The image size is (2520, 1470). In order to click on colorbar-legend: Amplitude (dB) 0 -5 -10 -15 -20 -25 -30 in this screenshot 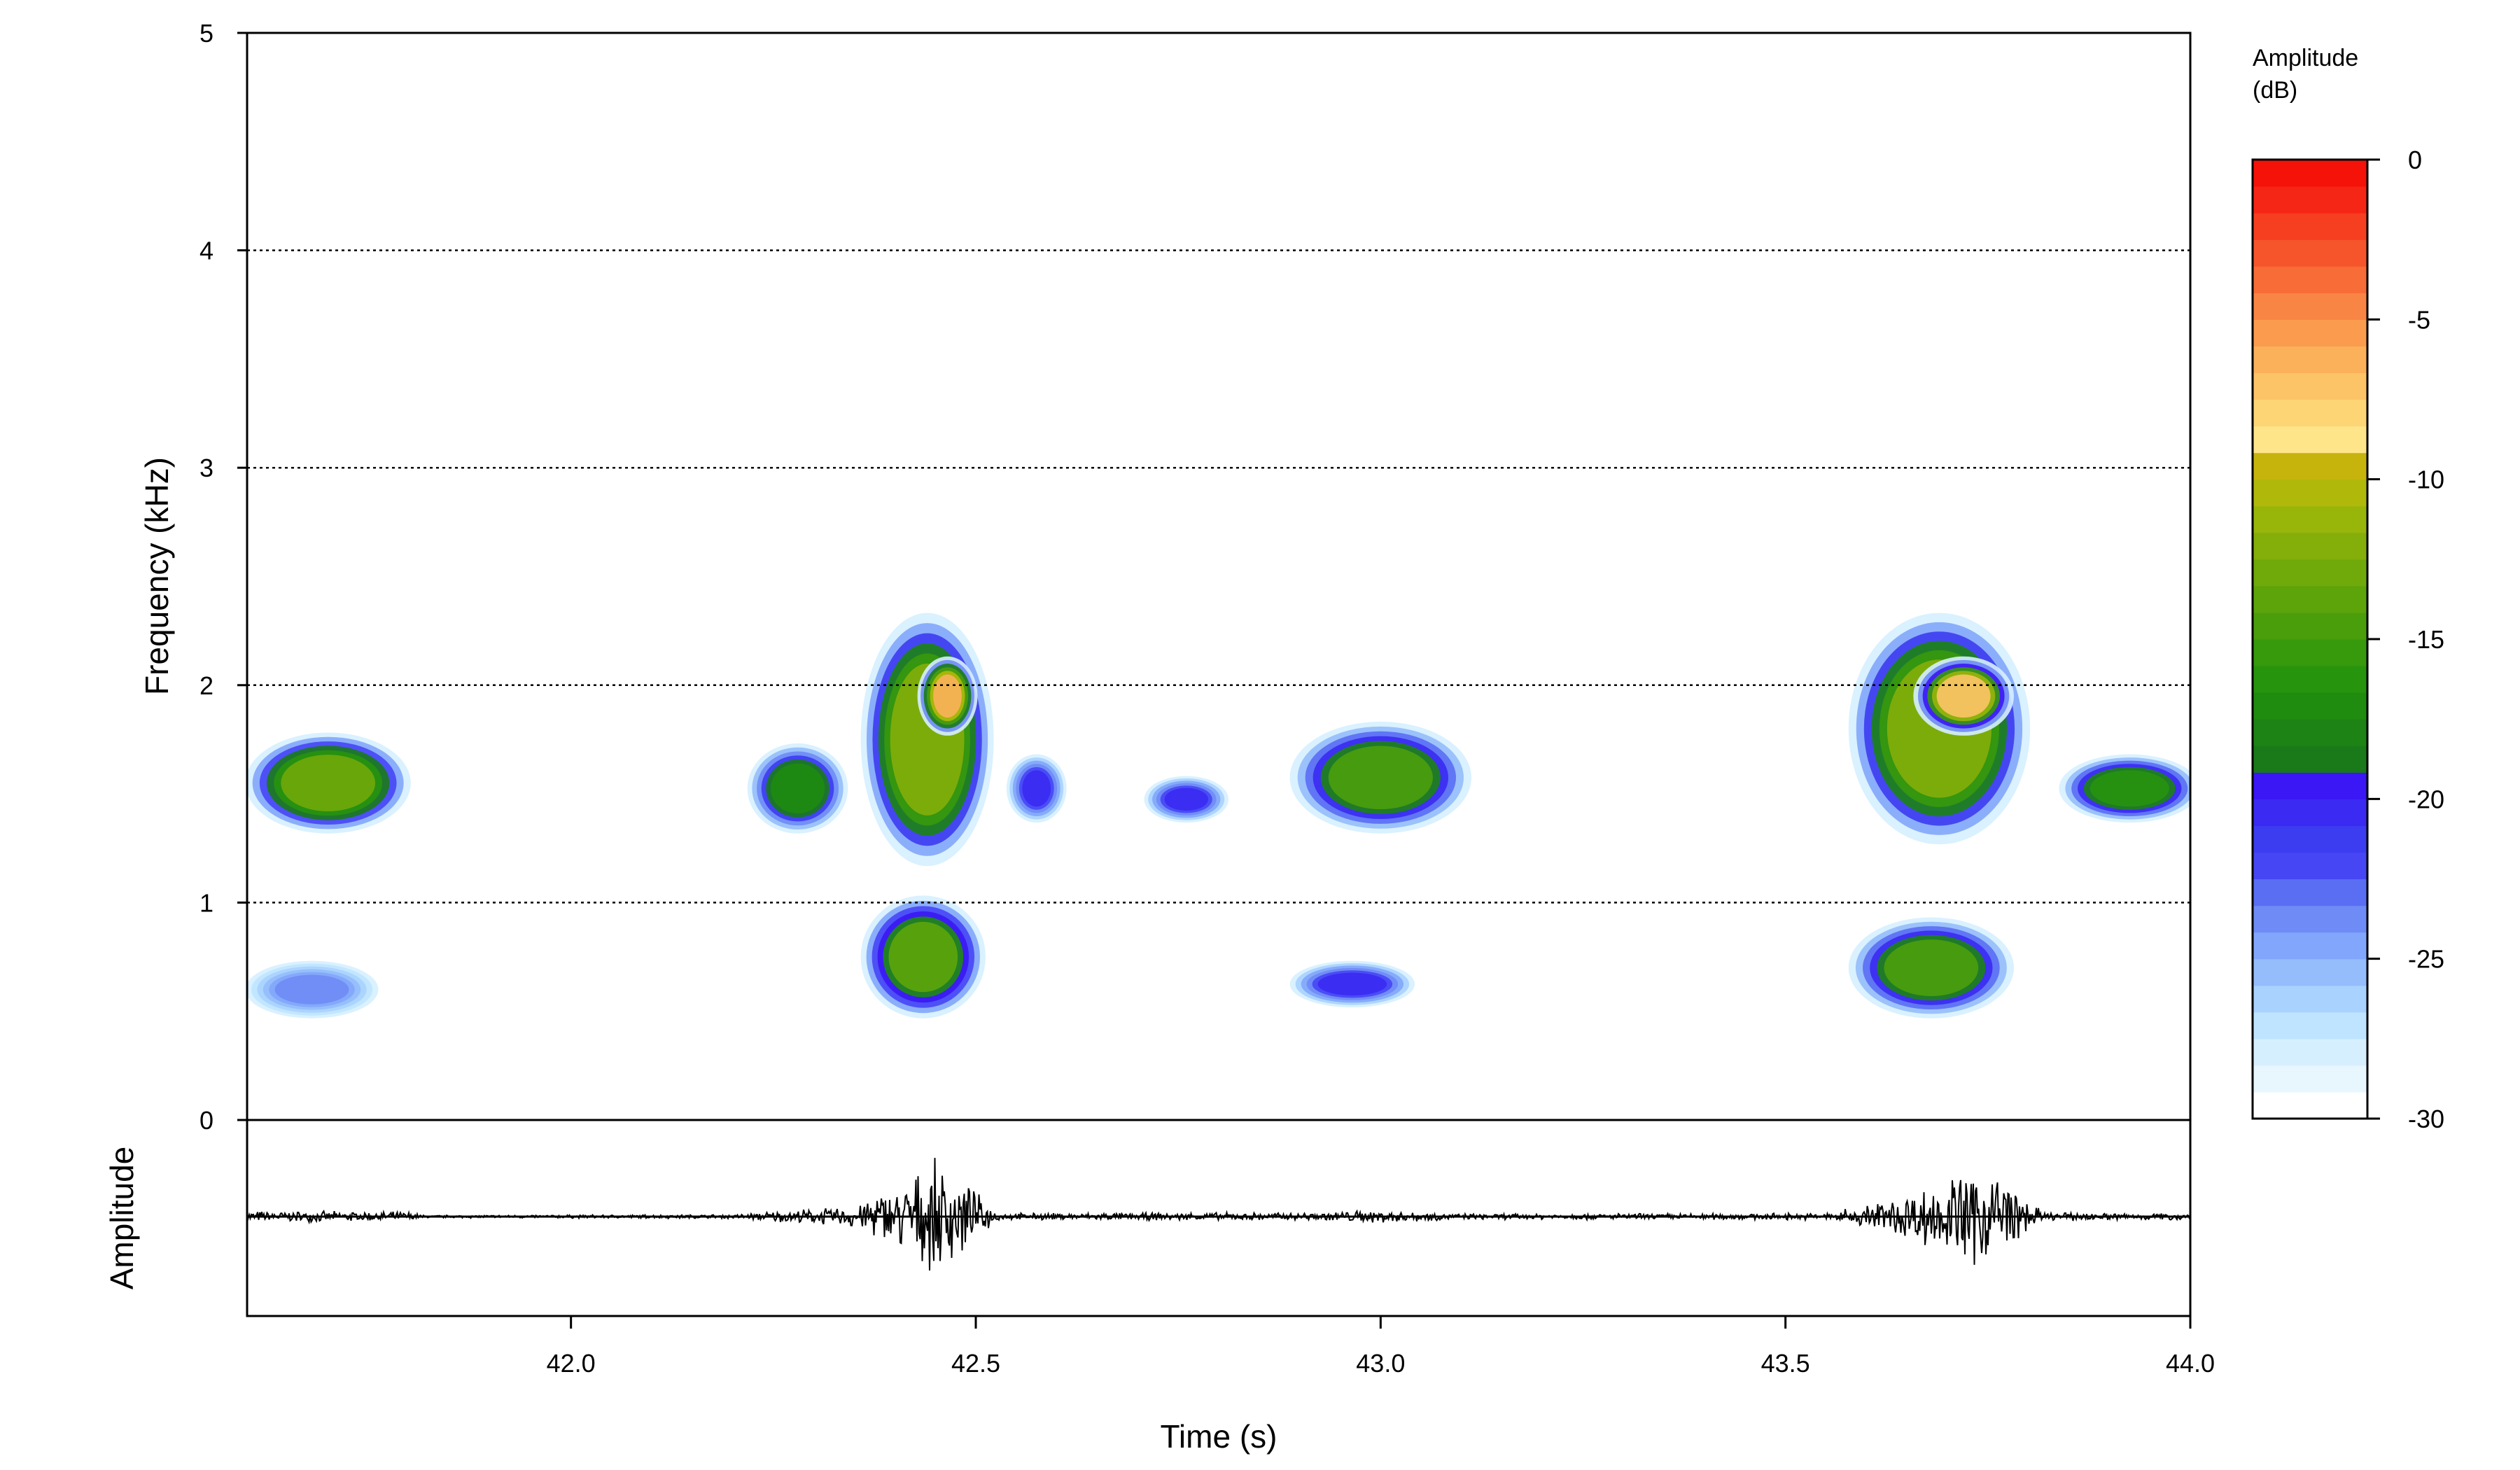, I will do `click(2347, 589)`.